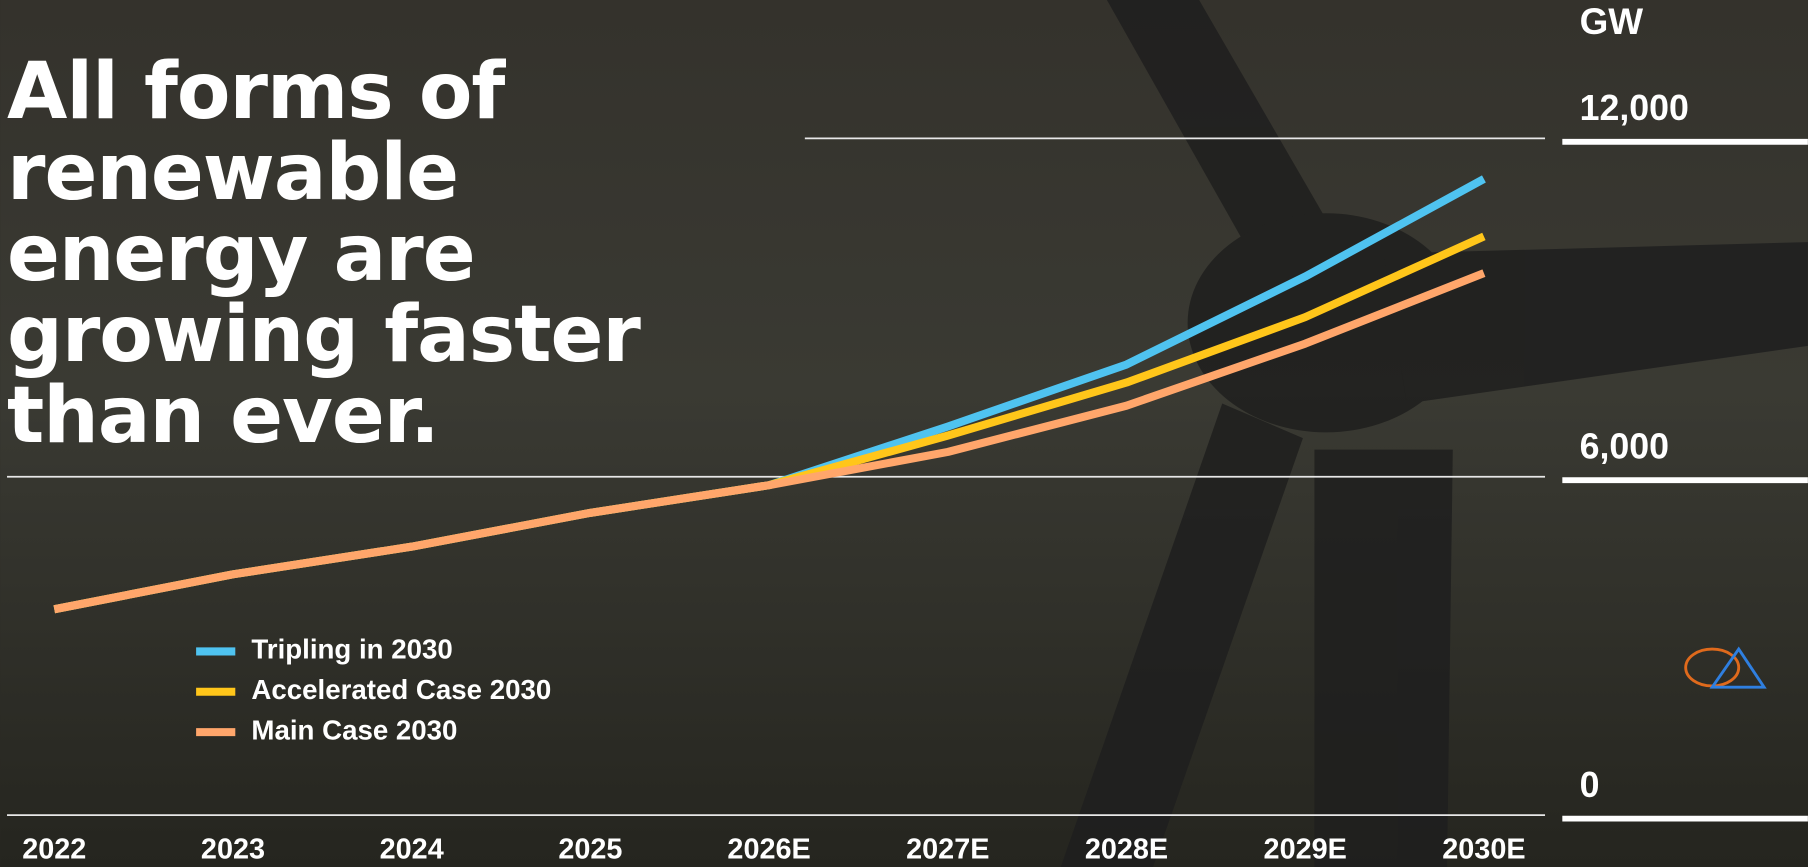  What do you see at coordinates (1590, 785) in the screenshot?
I see `y-tick-label: 0` at bounding box center [1590, 785].